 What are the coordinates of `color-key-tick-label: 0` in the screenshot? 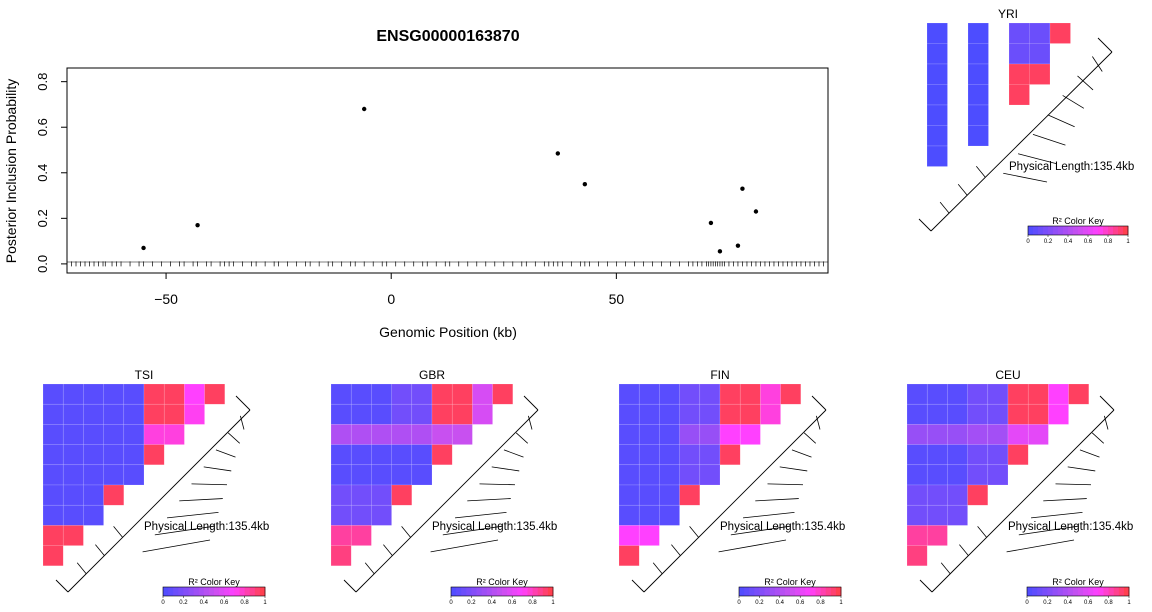 It's located at (163, 603).